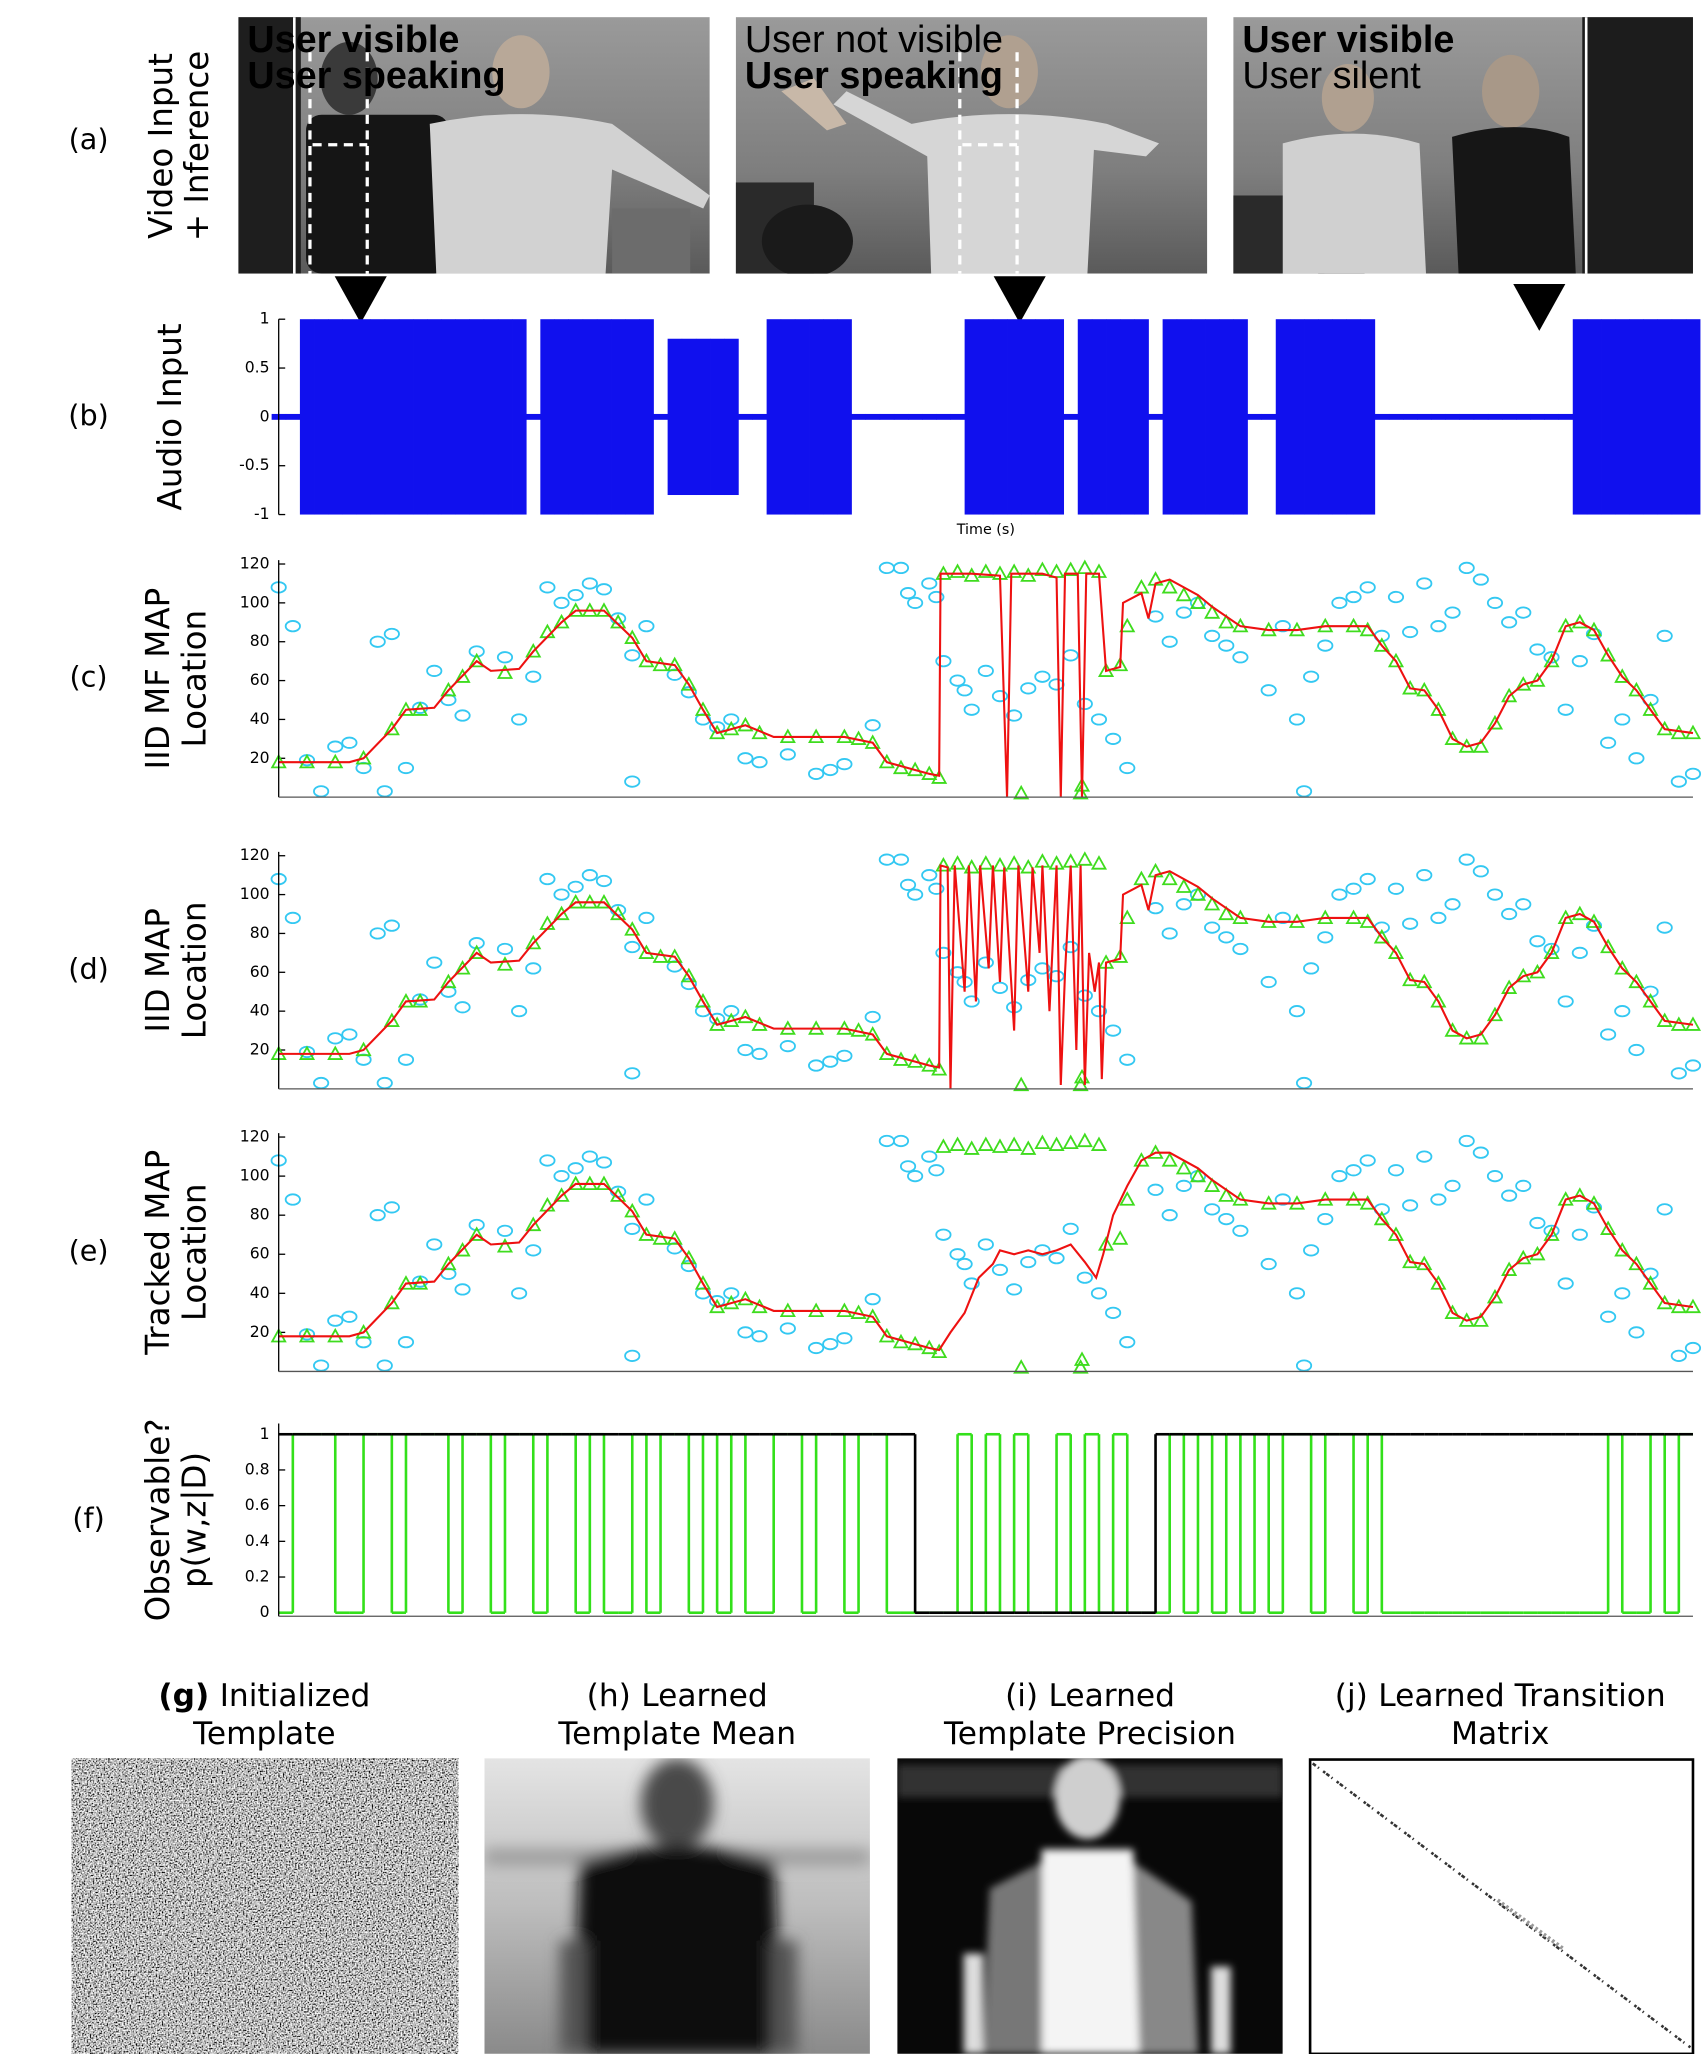  I want to click on image-title-text: Learned Transition, so click(1521, 1696).